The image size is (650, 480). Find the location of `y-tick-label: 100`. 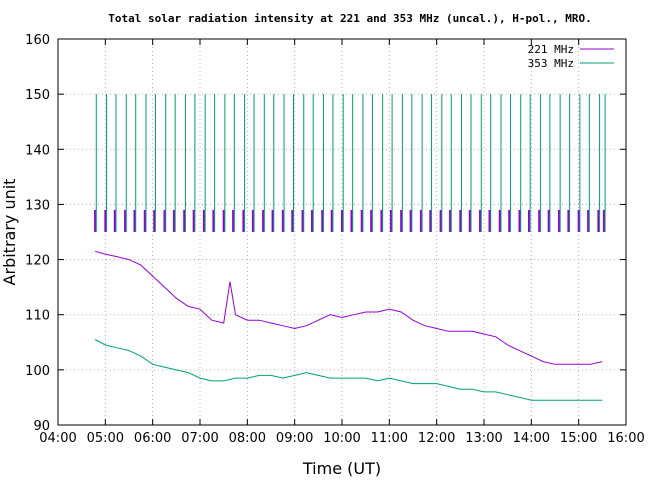

y-tick-label: 100 is located at coordinates (37, 371).